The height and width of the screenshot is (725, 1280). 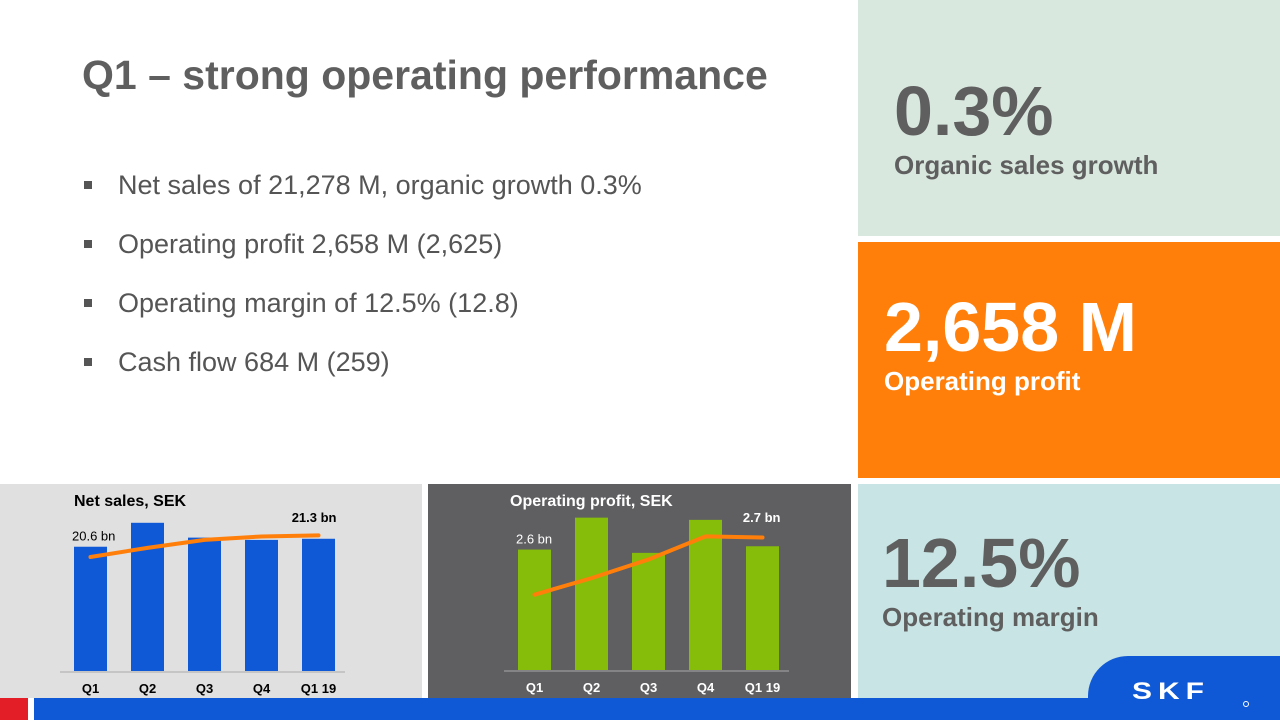 I want to click on kpi-operating-profit: 2,658 M Operating profit, so click(x=1069, y=360).